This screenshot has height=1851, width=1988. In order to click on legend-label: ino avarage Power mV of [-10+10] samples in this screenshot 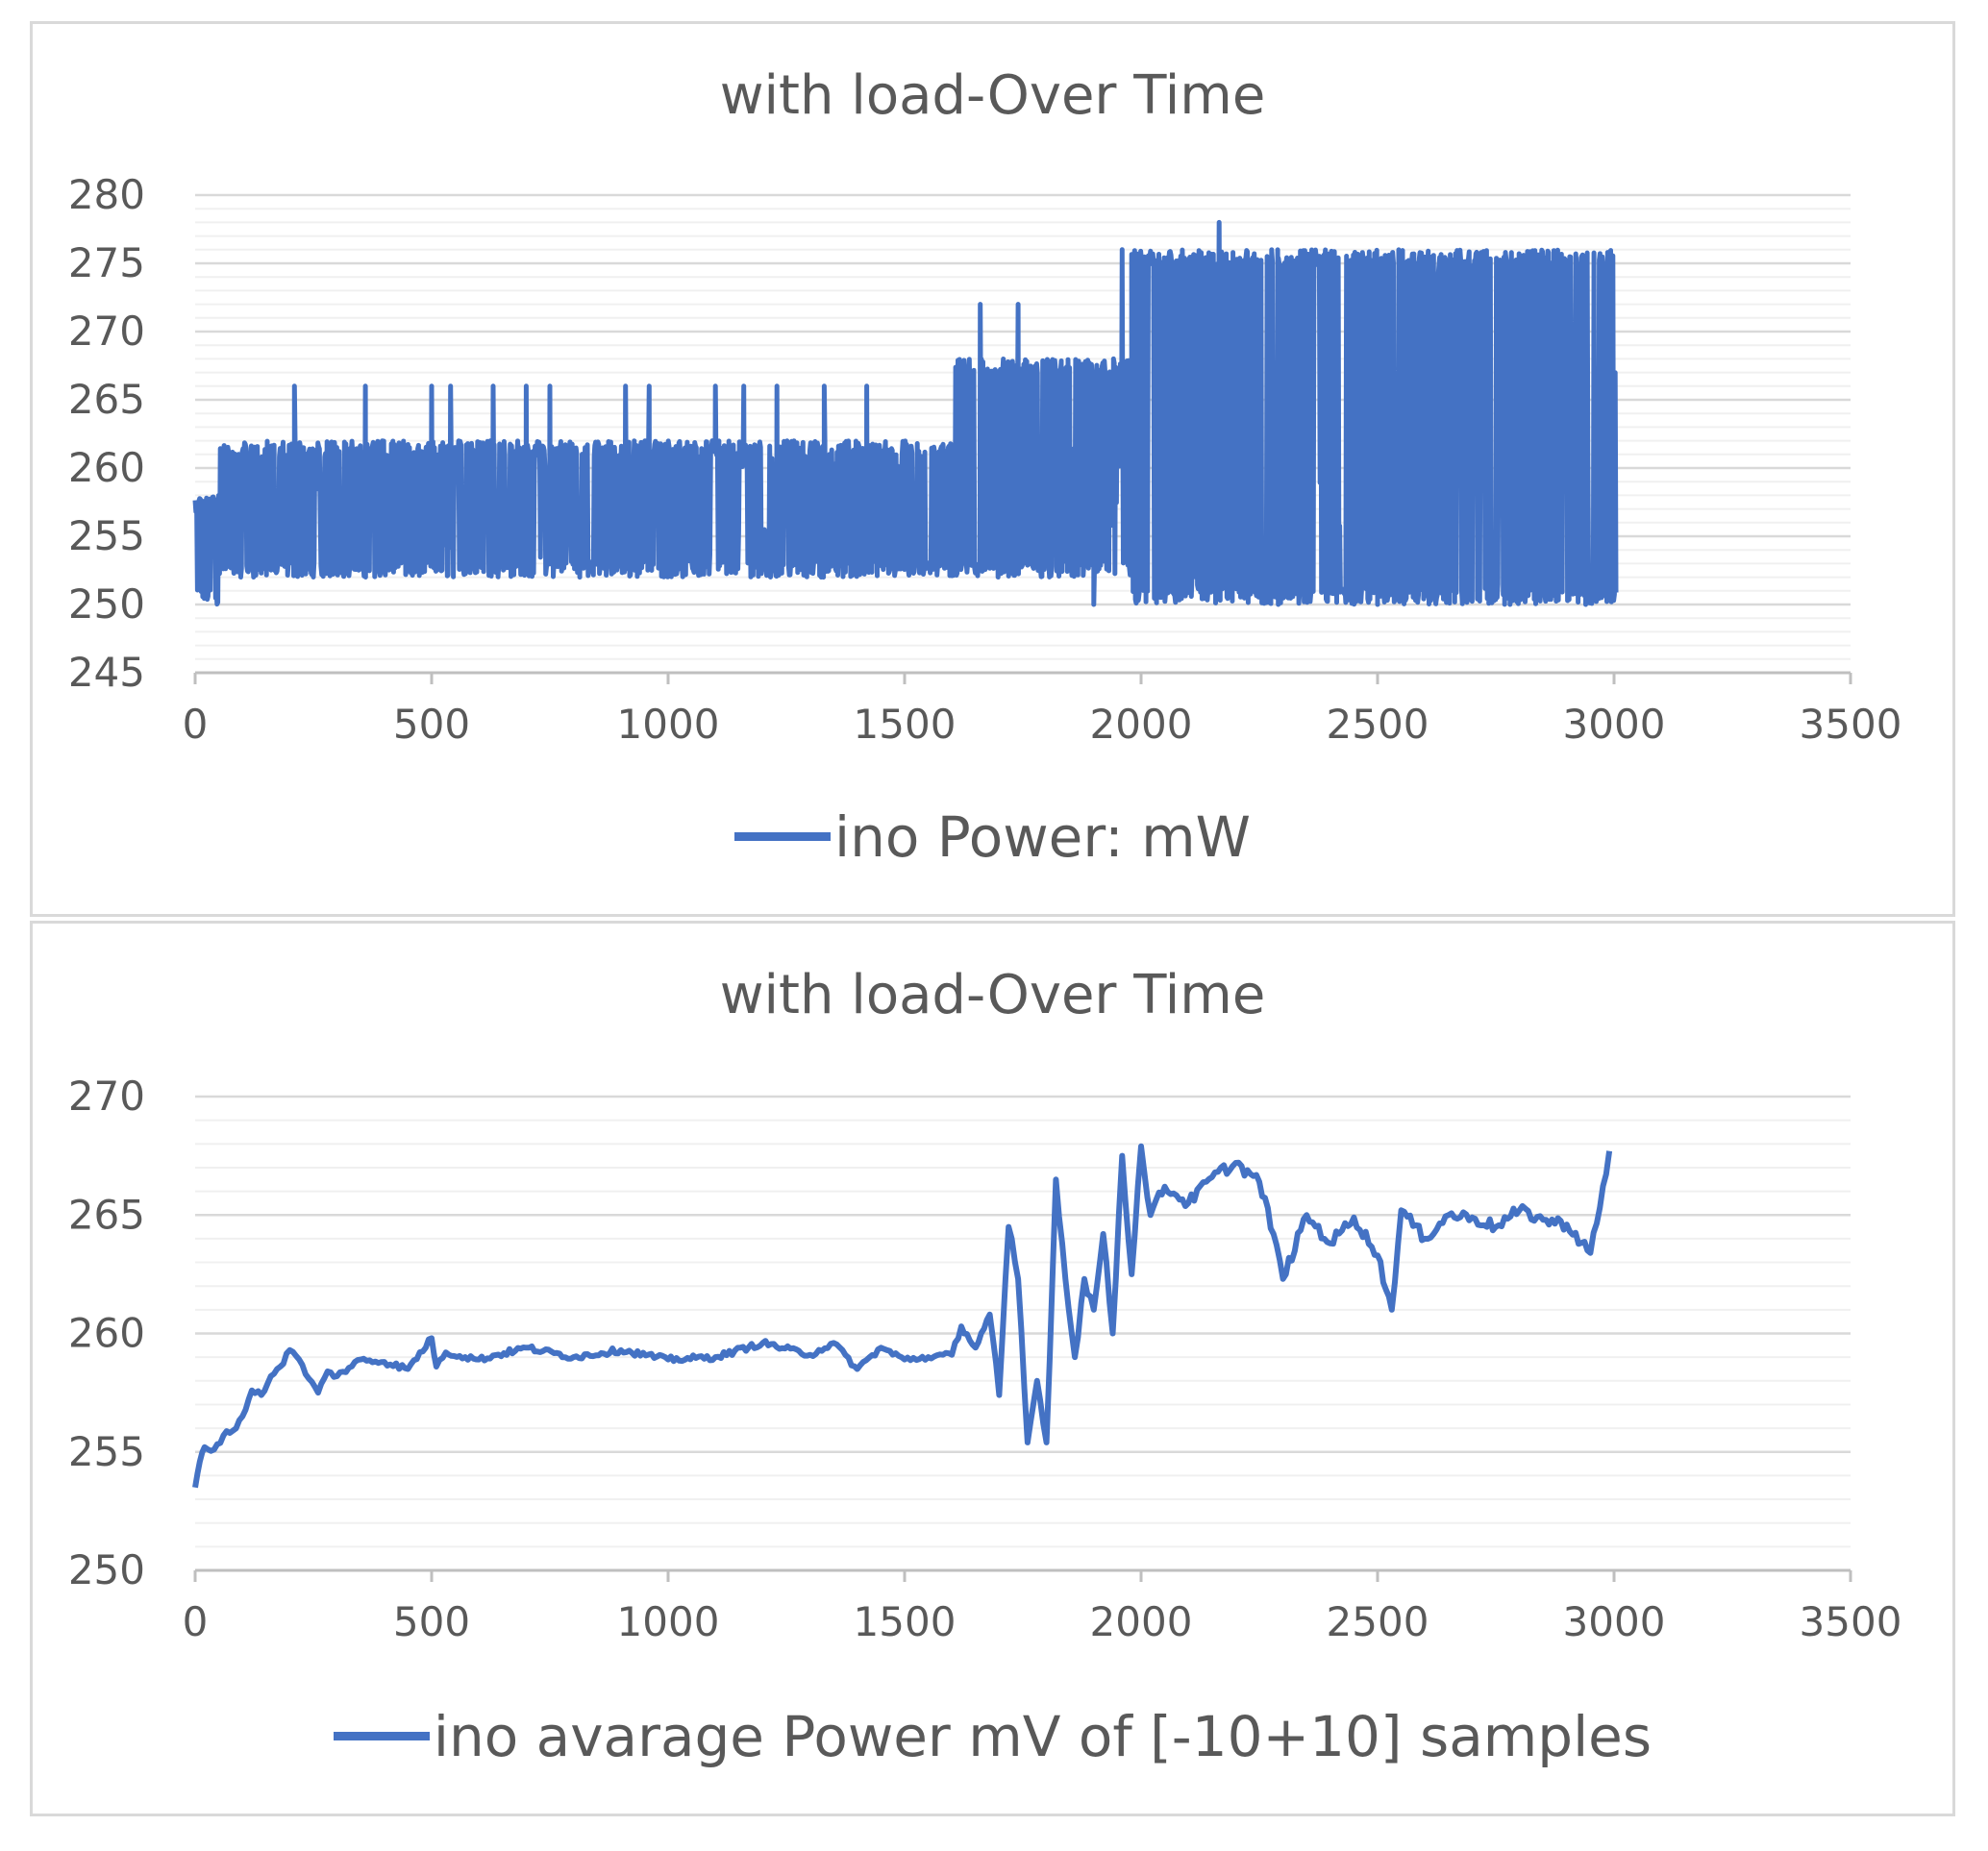, I will do `click(1043, 1736)`.